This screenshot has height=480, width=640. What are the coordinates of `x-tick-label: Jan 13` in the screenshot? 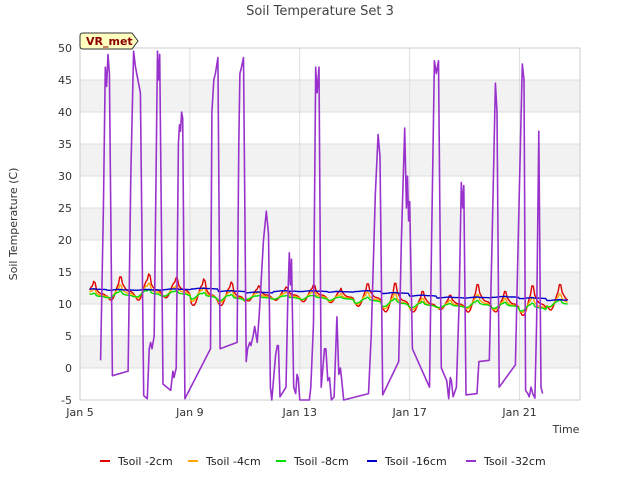 It's located at (299, 412).